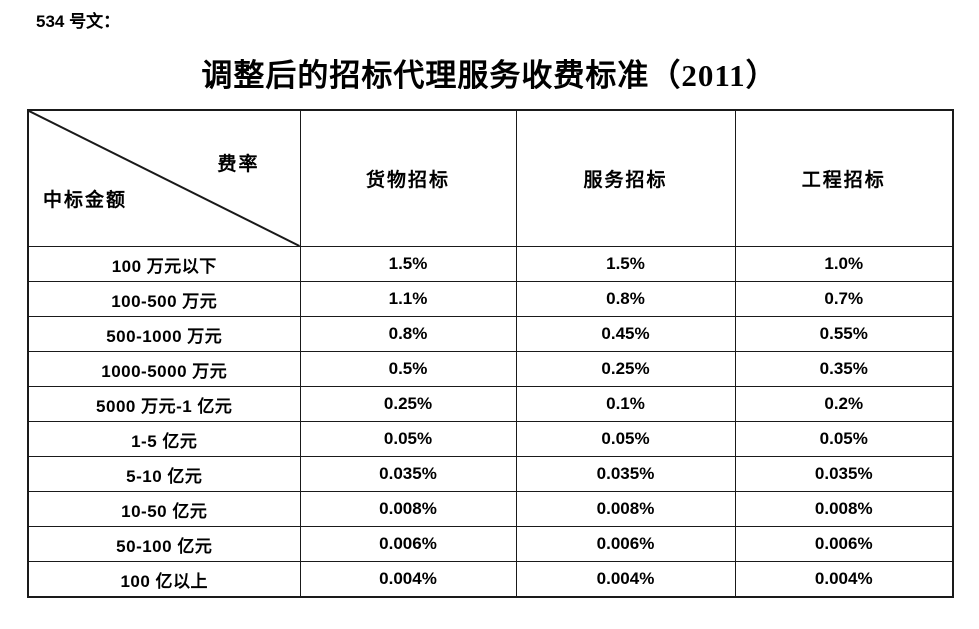 The width and height of the screenshot is (979, 629). I want to click on amount-cell: 10-50 亿元, so click(164, 509).